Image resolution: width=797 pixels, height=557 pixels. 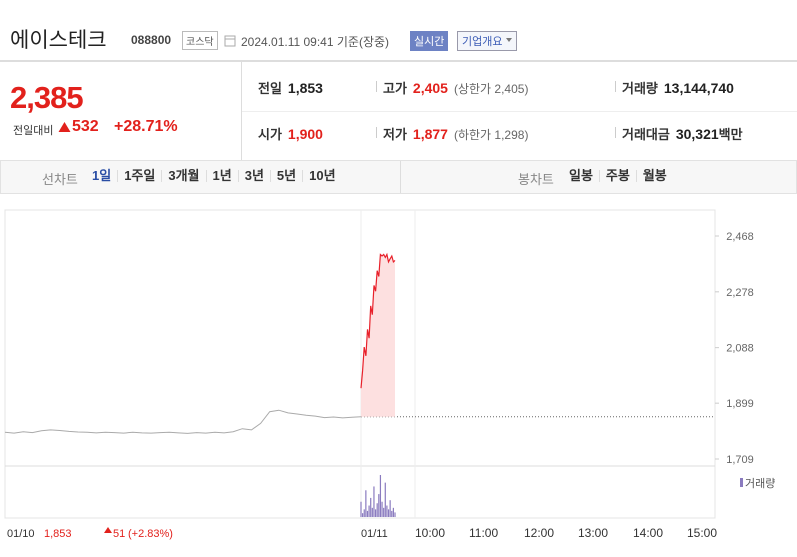 I want to click on period-tab: 5년, so click(x=285, y=175).